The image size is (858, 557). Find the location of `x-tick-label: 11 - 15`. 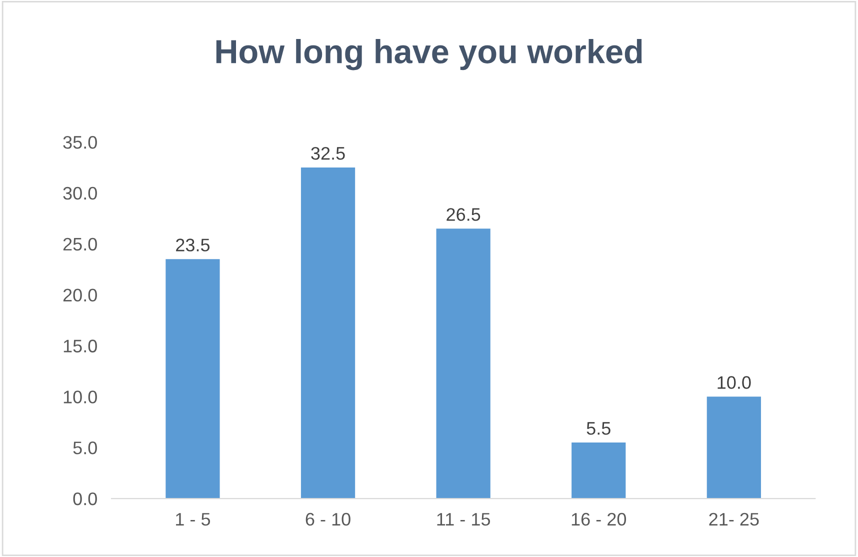

x-tick-label: 11 - 15 is located at coordinates (463, 519).